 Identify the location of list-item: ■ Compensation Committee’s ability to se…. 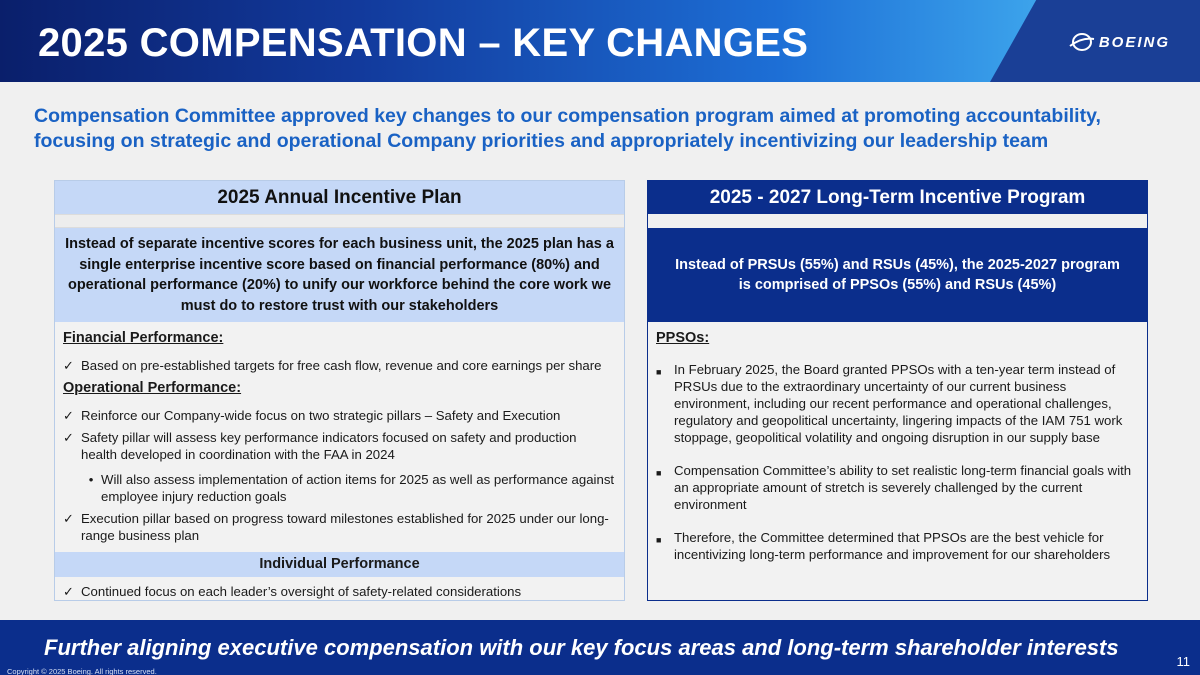
(897, 487).